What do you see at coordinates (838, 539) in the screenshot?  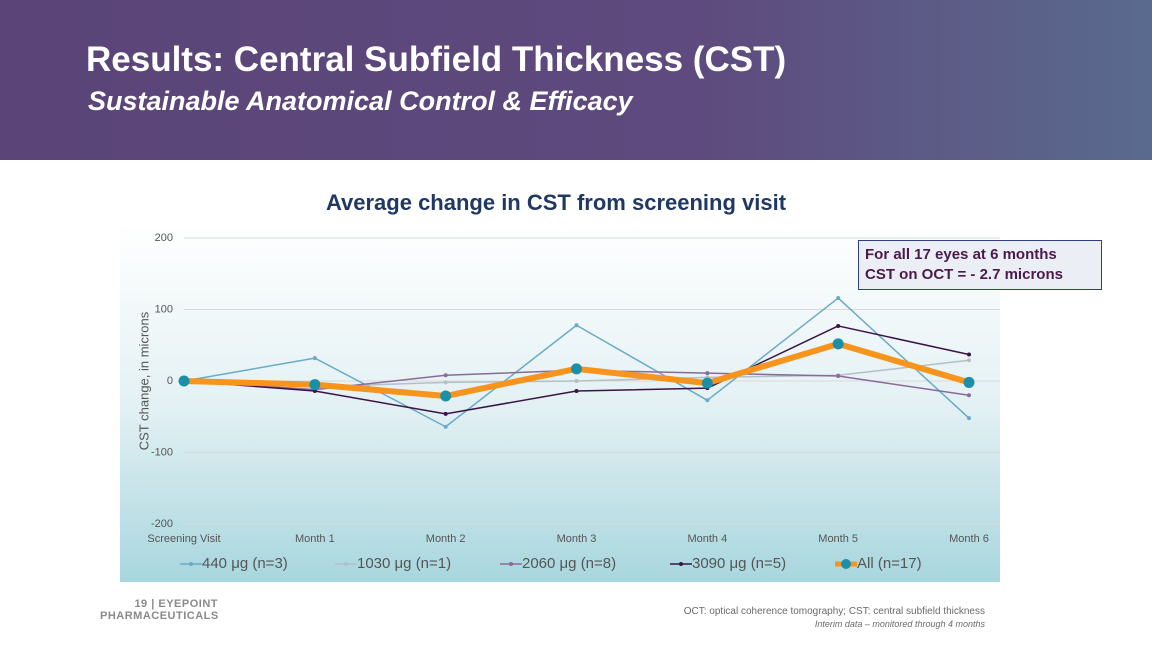 I see `x-tick-label: Month 5` at bounding box center [838, 539].